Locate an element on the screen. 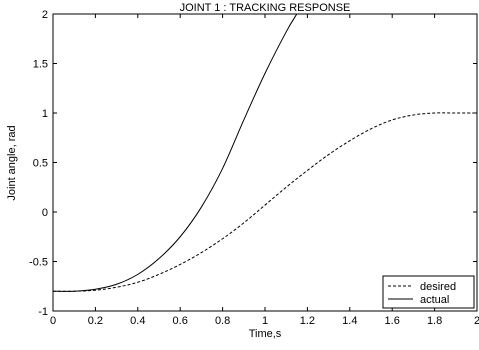  legend-box is located at coordinates (428, 292).